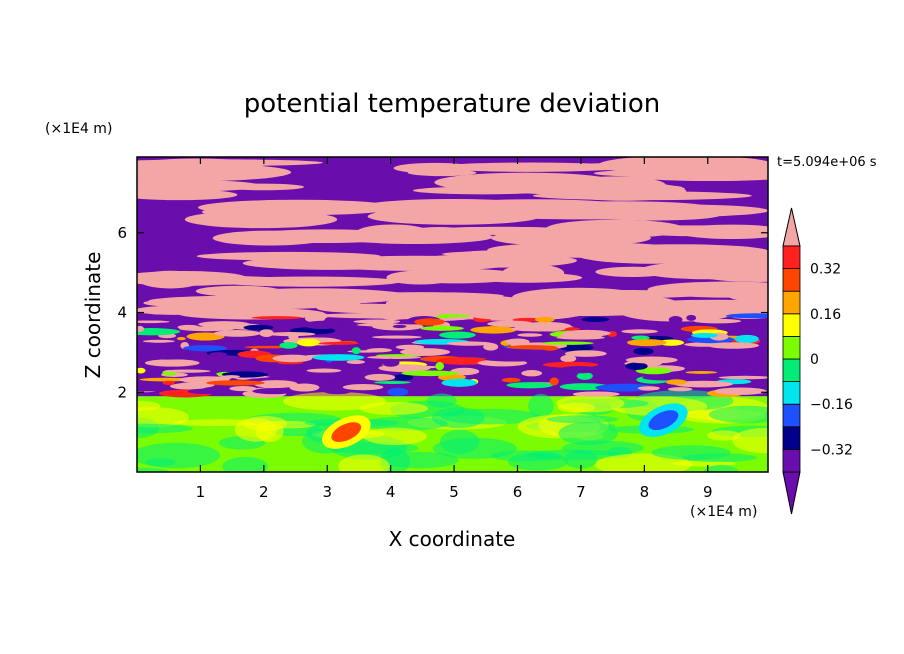 This screenshot has width=904, height=654. What do you see at coordinates (454, 492) in the screenshot?
I see `x-tick-label: 5` at bounding box center [454, 492].